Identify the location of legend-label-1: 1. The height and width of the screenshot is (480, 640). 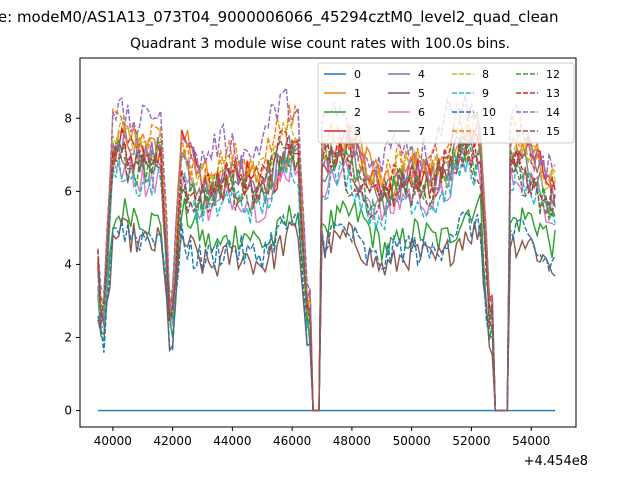
(357, 93).